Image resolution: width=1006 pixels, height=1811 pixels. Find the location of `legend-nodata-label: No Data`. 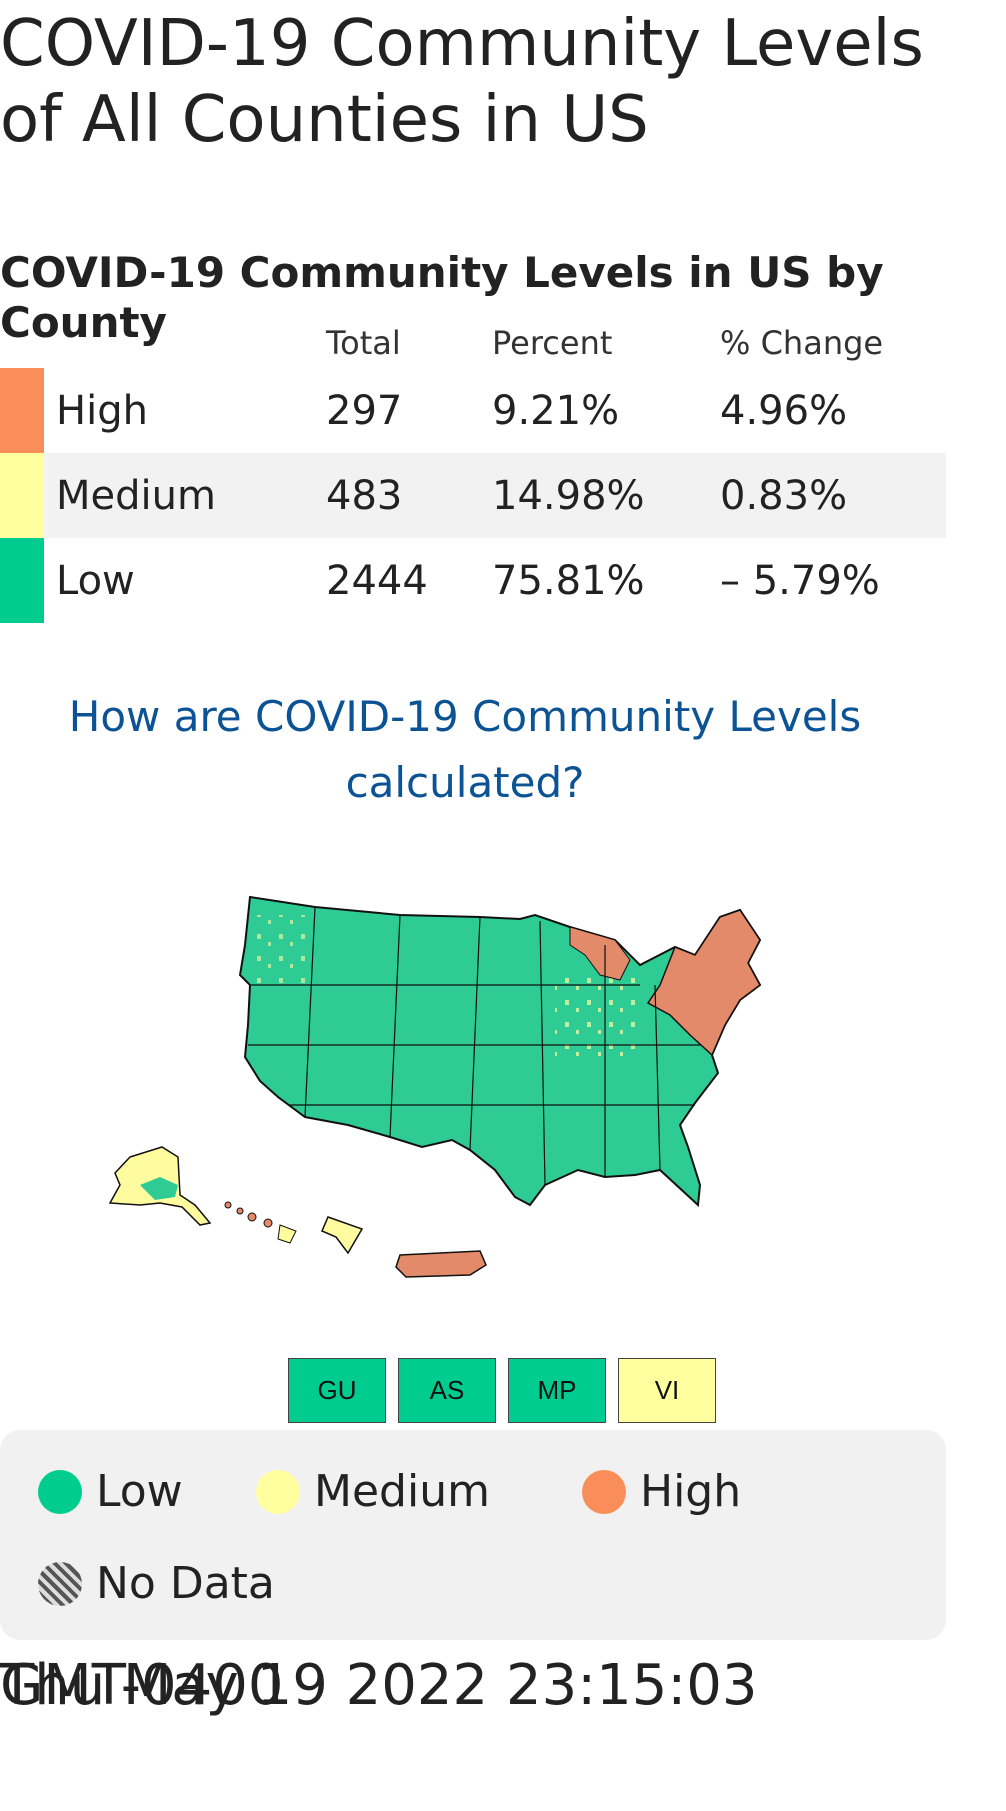

legend-nodata-label: No Data is located at coordinates (185, 1583).